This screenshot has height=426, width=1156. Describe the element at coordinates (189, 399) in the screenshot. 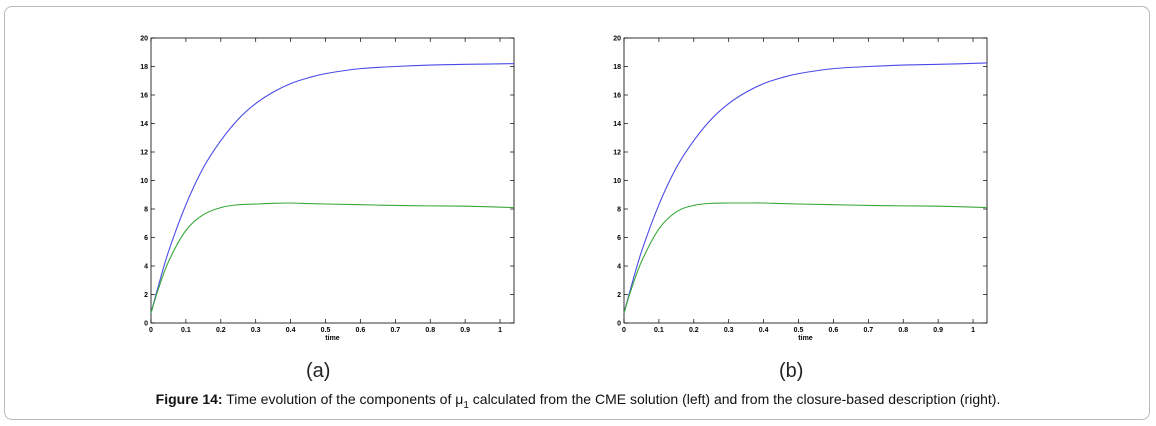

I see `caption-label: Figure 14:` at that location.